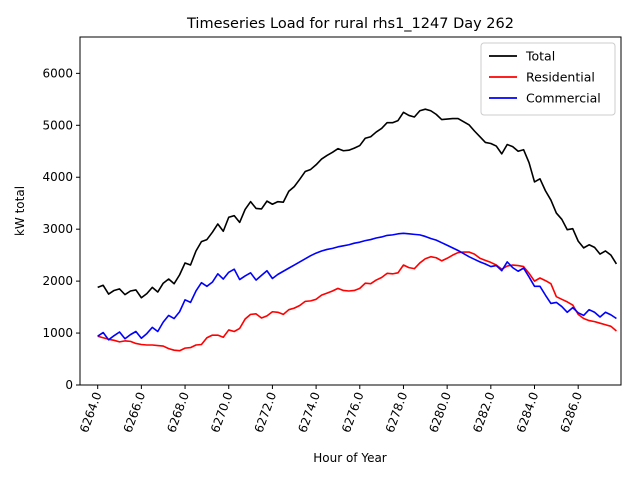 The image size is (640, 480). I want to click on legend-box, so click(548, 79).